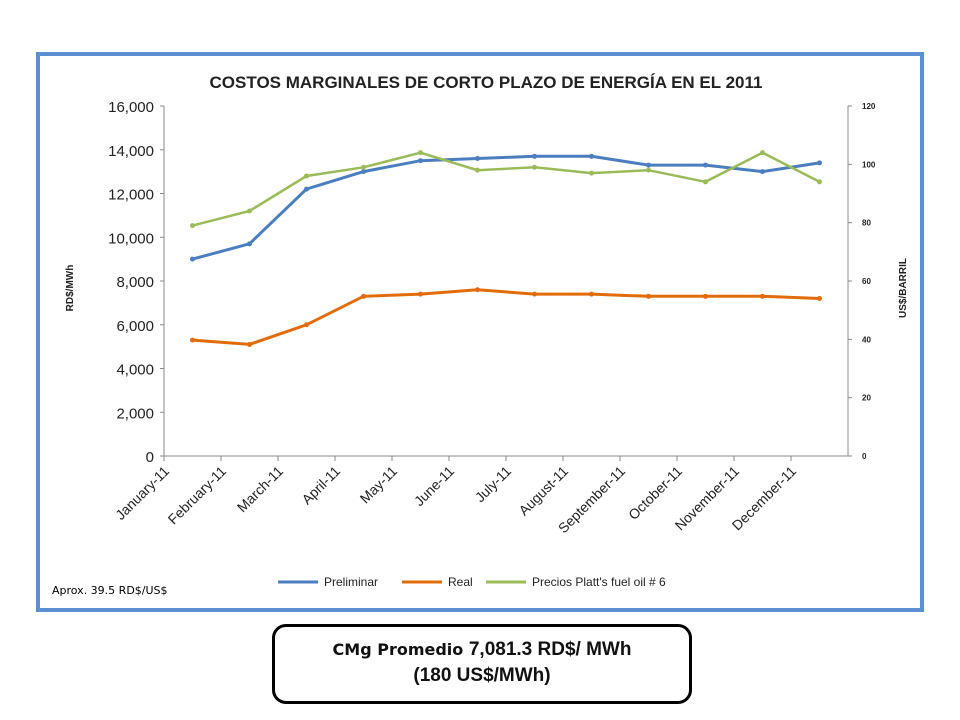 Image resolution: width=960 pixels, height=720 pixels. Describe the element at coordinates (493, 484) in the screenshot. I see `x-tick-label: July-11` at that location.